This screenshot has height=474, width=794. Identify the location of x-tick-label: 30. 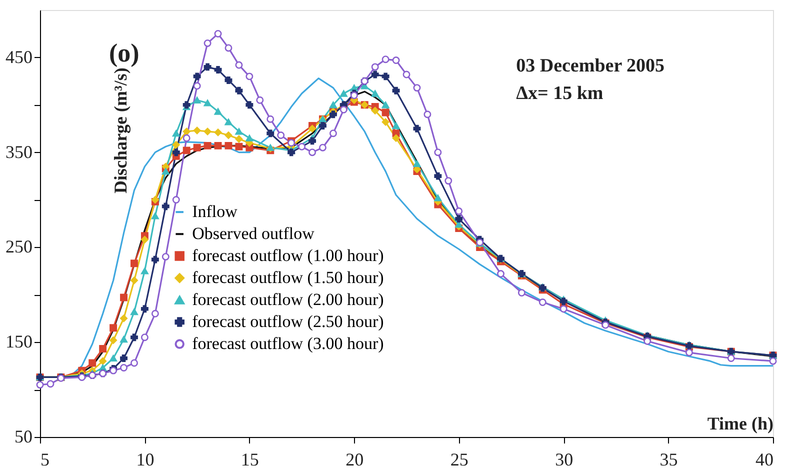
(564, 460).